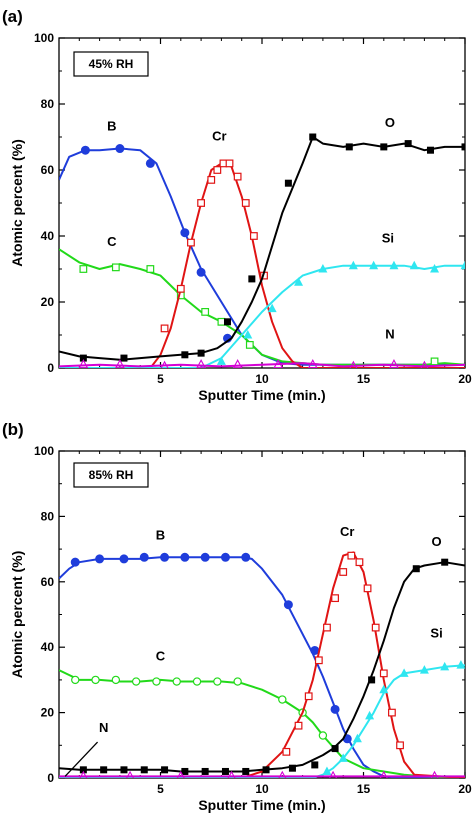  Describe the element at coordinates (262, 365) in the screenshot. I see `series-line-n` at that location.